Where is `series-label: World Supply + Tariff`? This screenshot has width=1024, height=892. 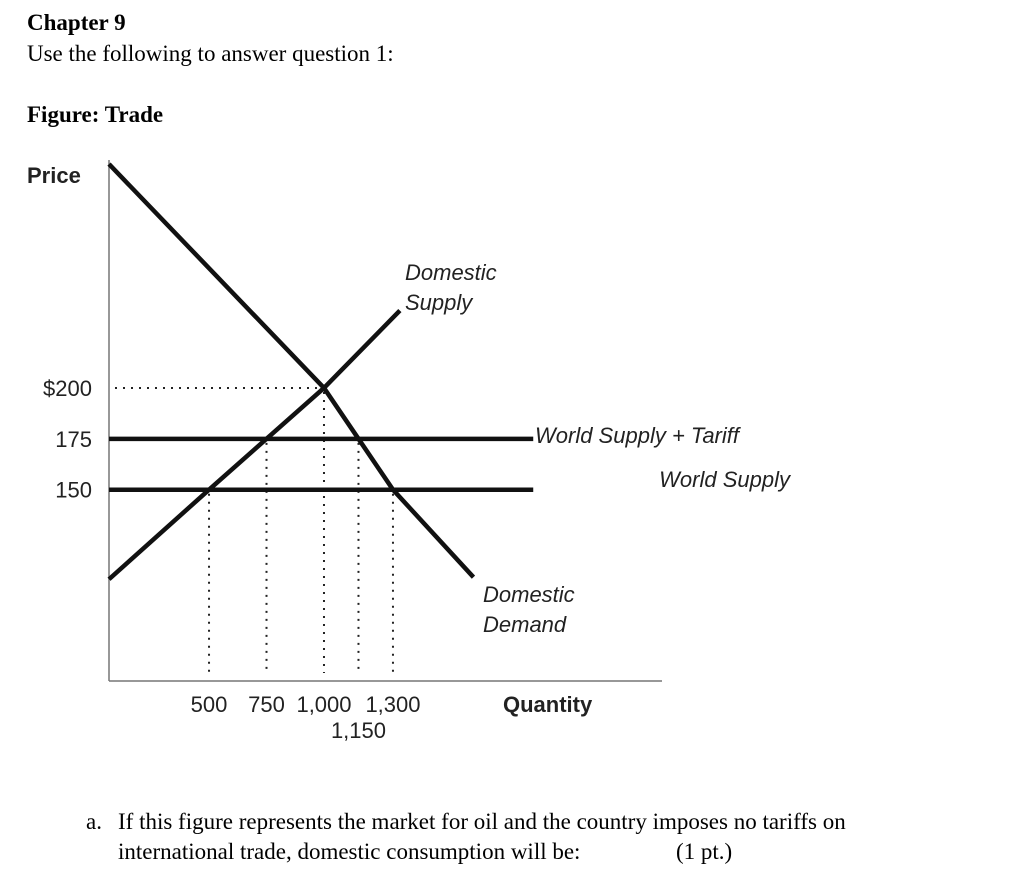 series-label: World Supply + Tariff is located at coordinates (638, 435).